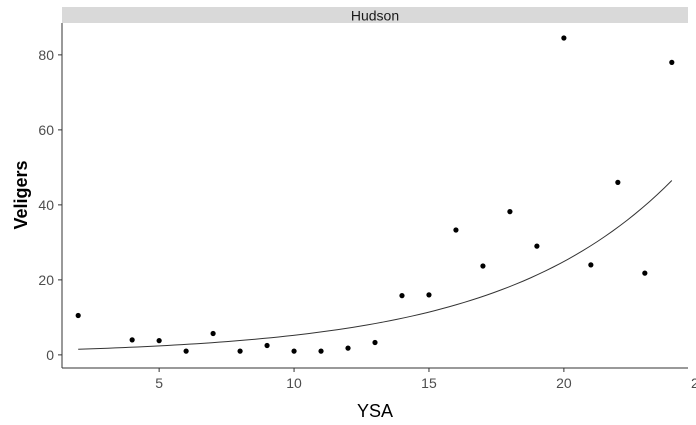 This screenshot has width=696, height=425. Describe the element at coordinates (46, 130) in the screenshot. I see `y-tick-label: 60` at that location.